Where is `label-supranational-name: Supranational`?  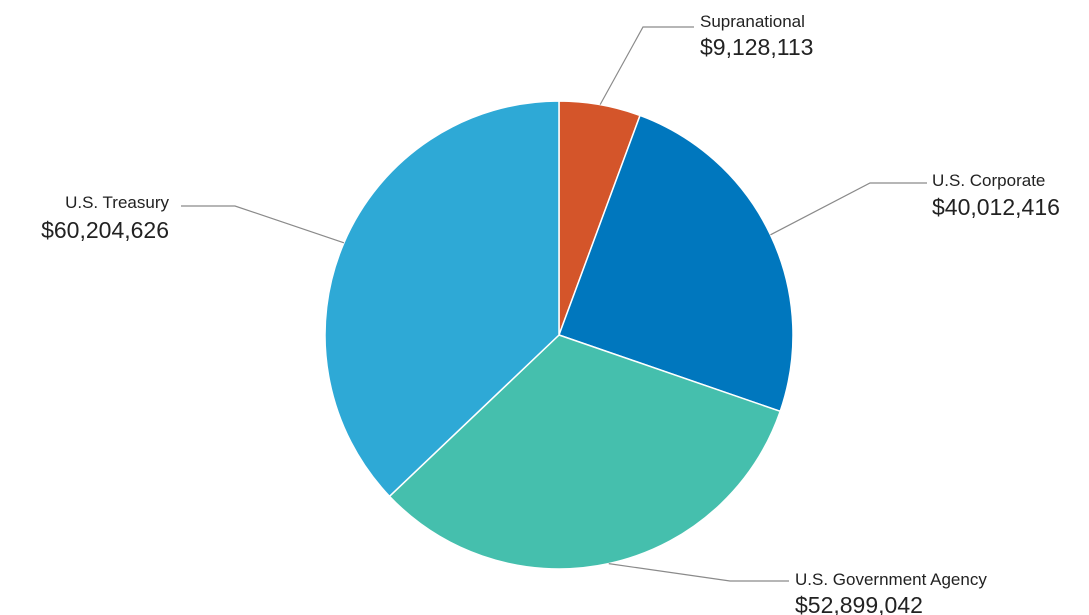 label-supranational-name: Supranational is located at coordinates (752, 21).